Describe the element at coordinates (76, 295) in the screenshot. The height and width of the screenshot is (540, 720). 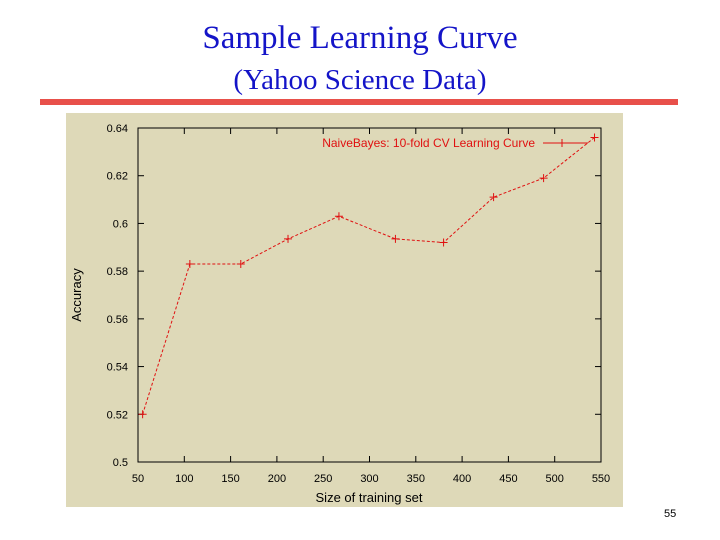
I see `y-axis-label: Accuracy` at that location.